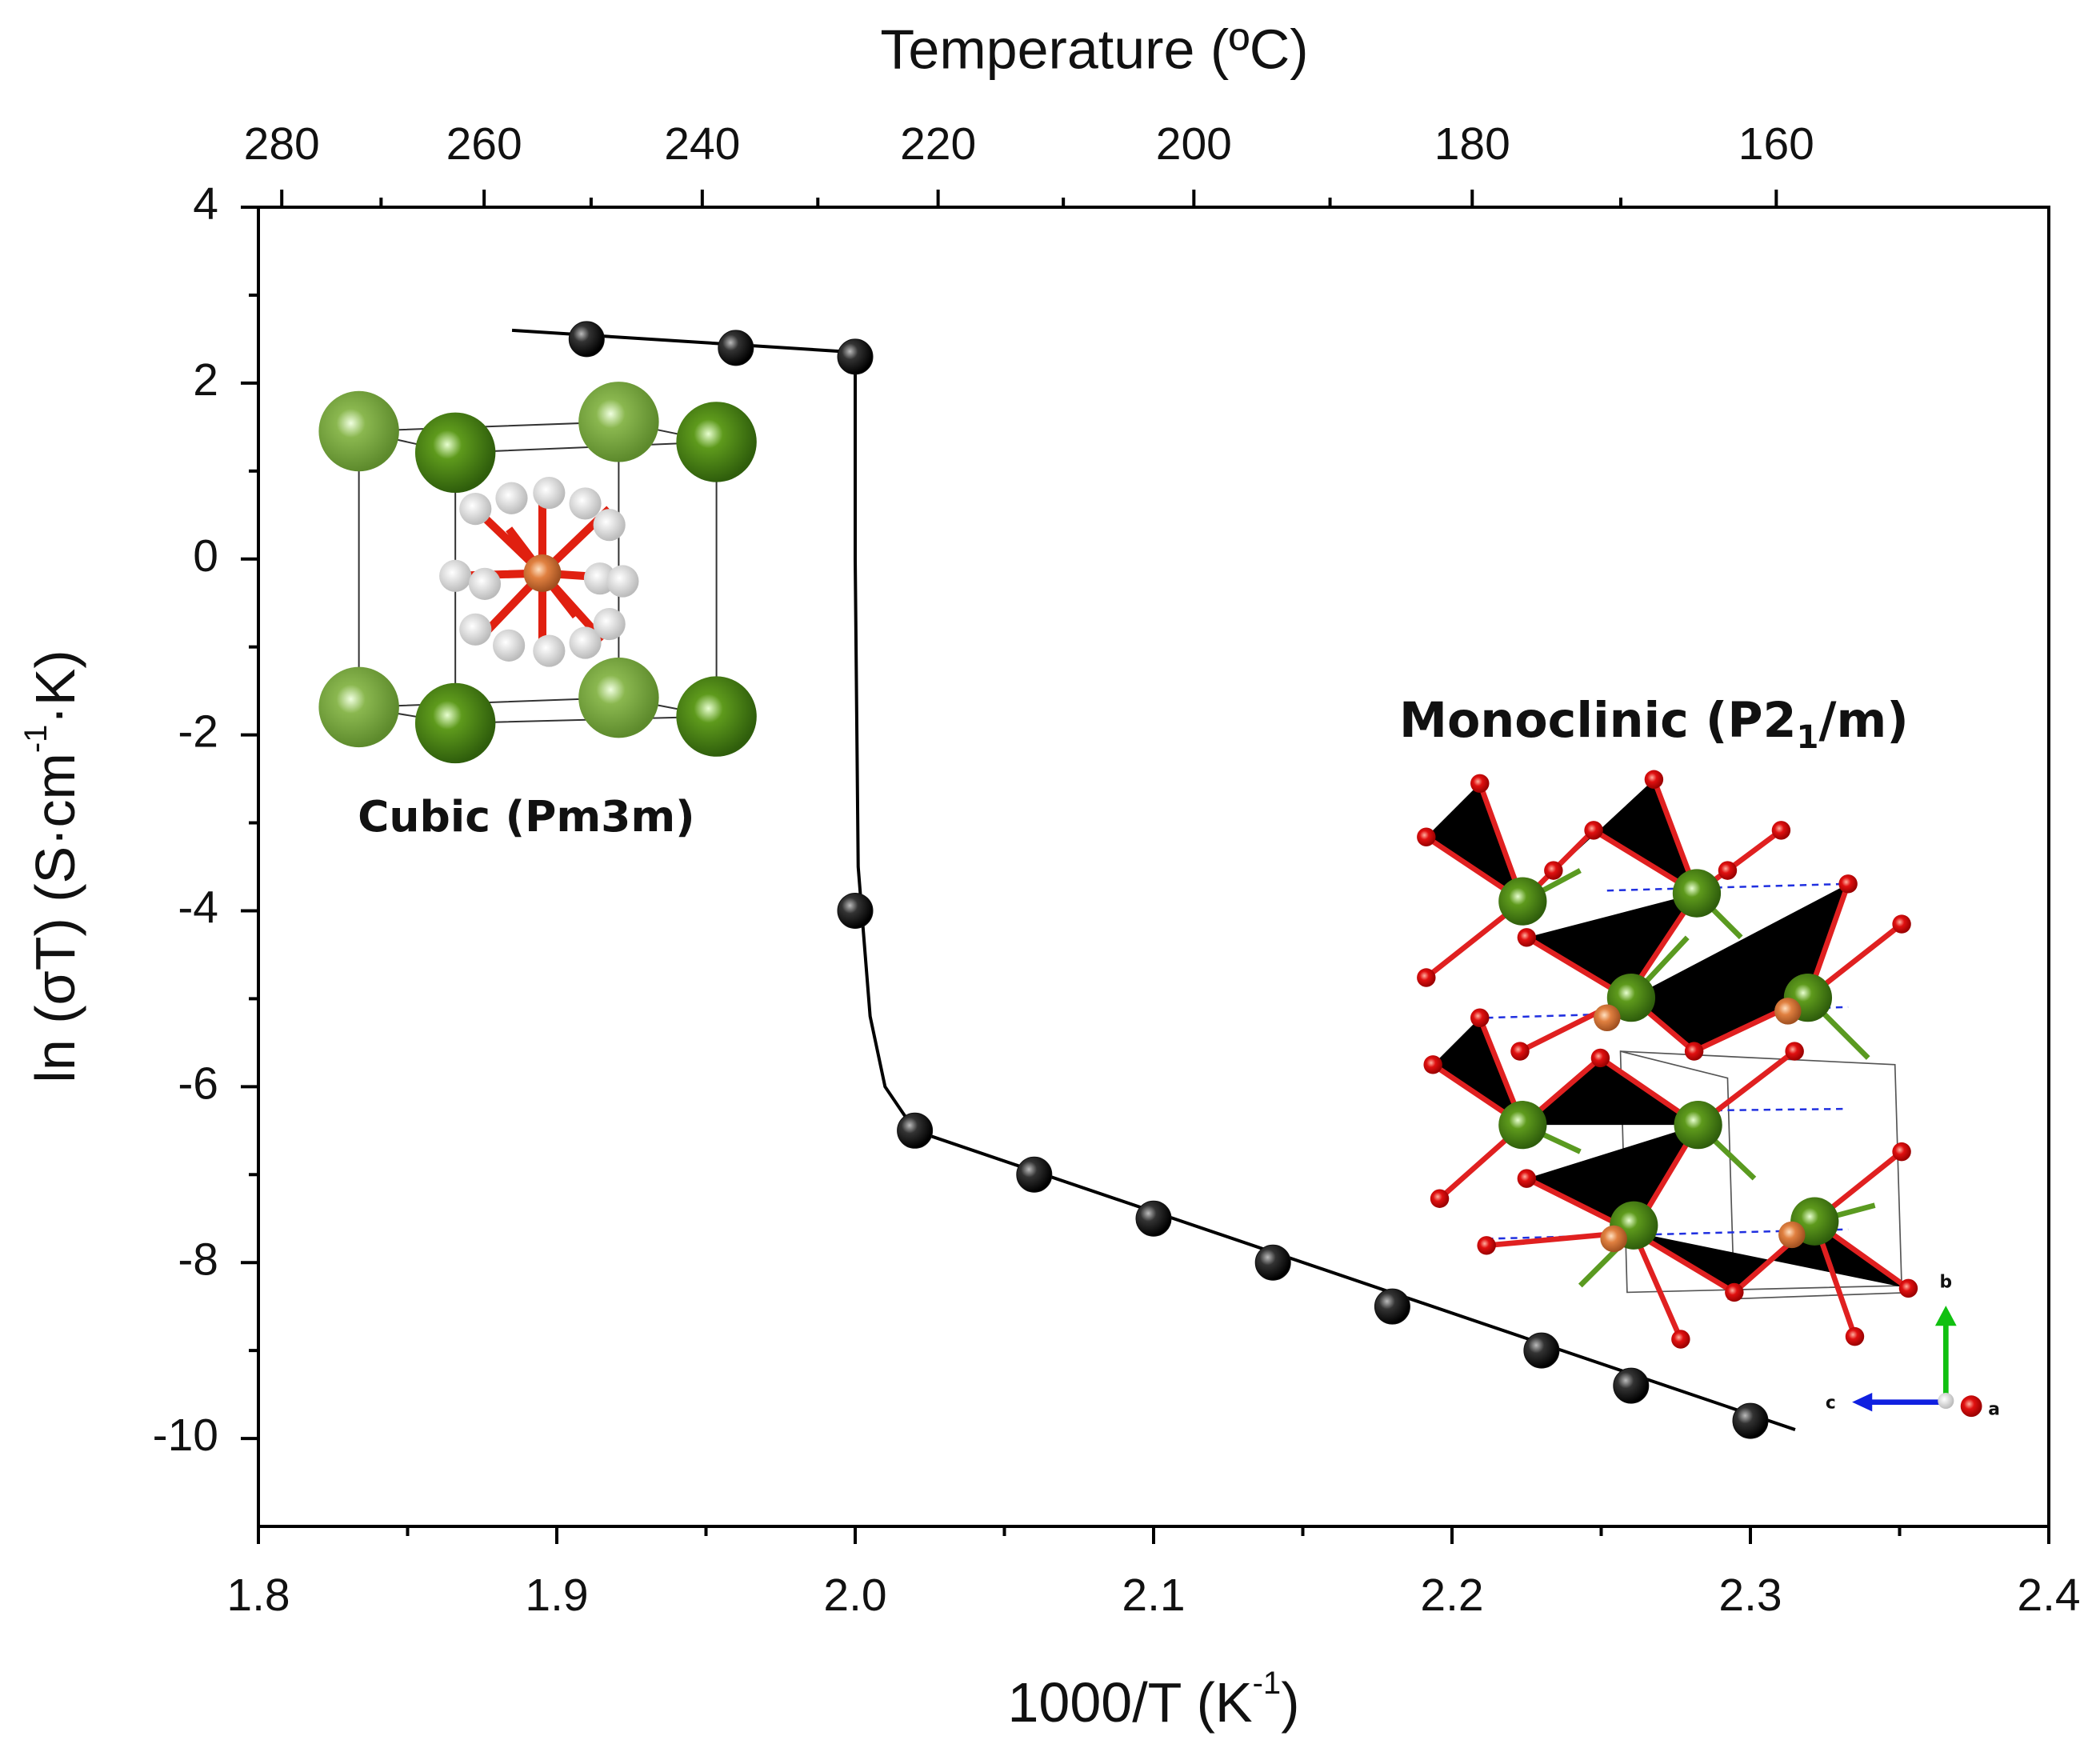  What do you see at coordinates (282, 144) in the screenshot?
I see `x2-tick-label: 280` at bounding box center [282, 144].